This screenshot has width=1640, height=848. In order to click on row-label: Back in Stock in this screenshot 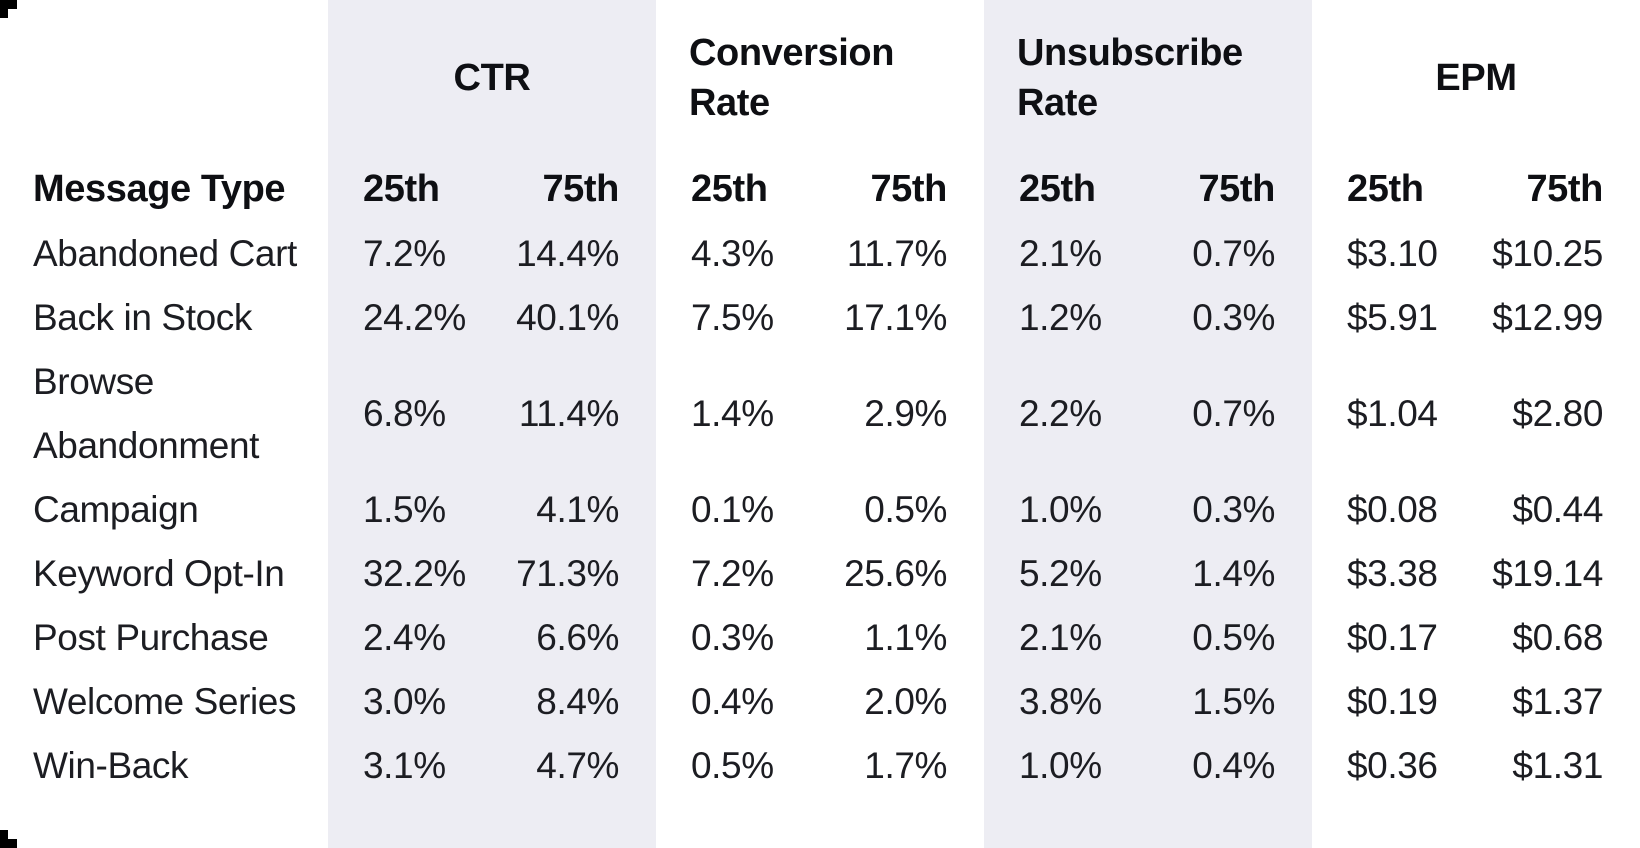, I will do `click(142, 317)`.